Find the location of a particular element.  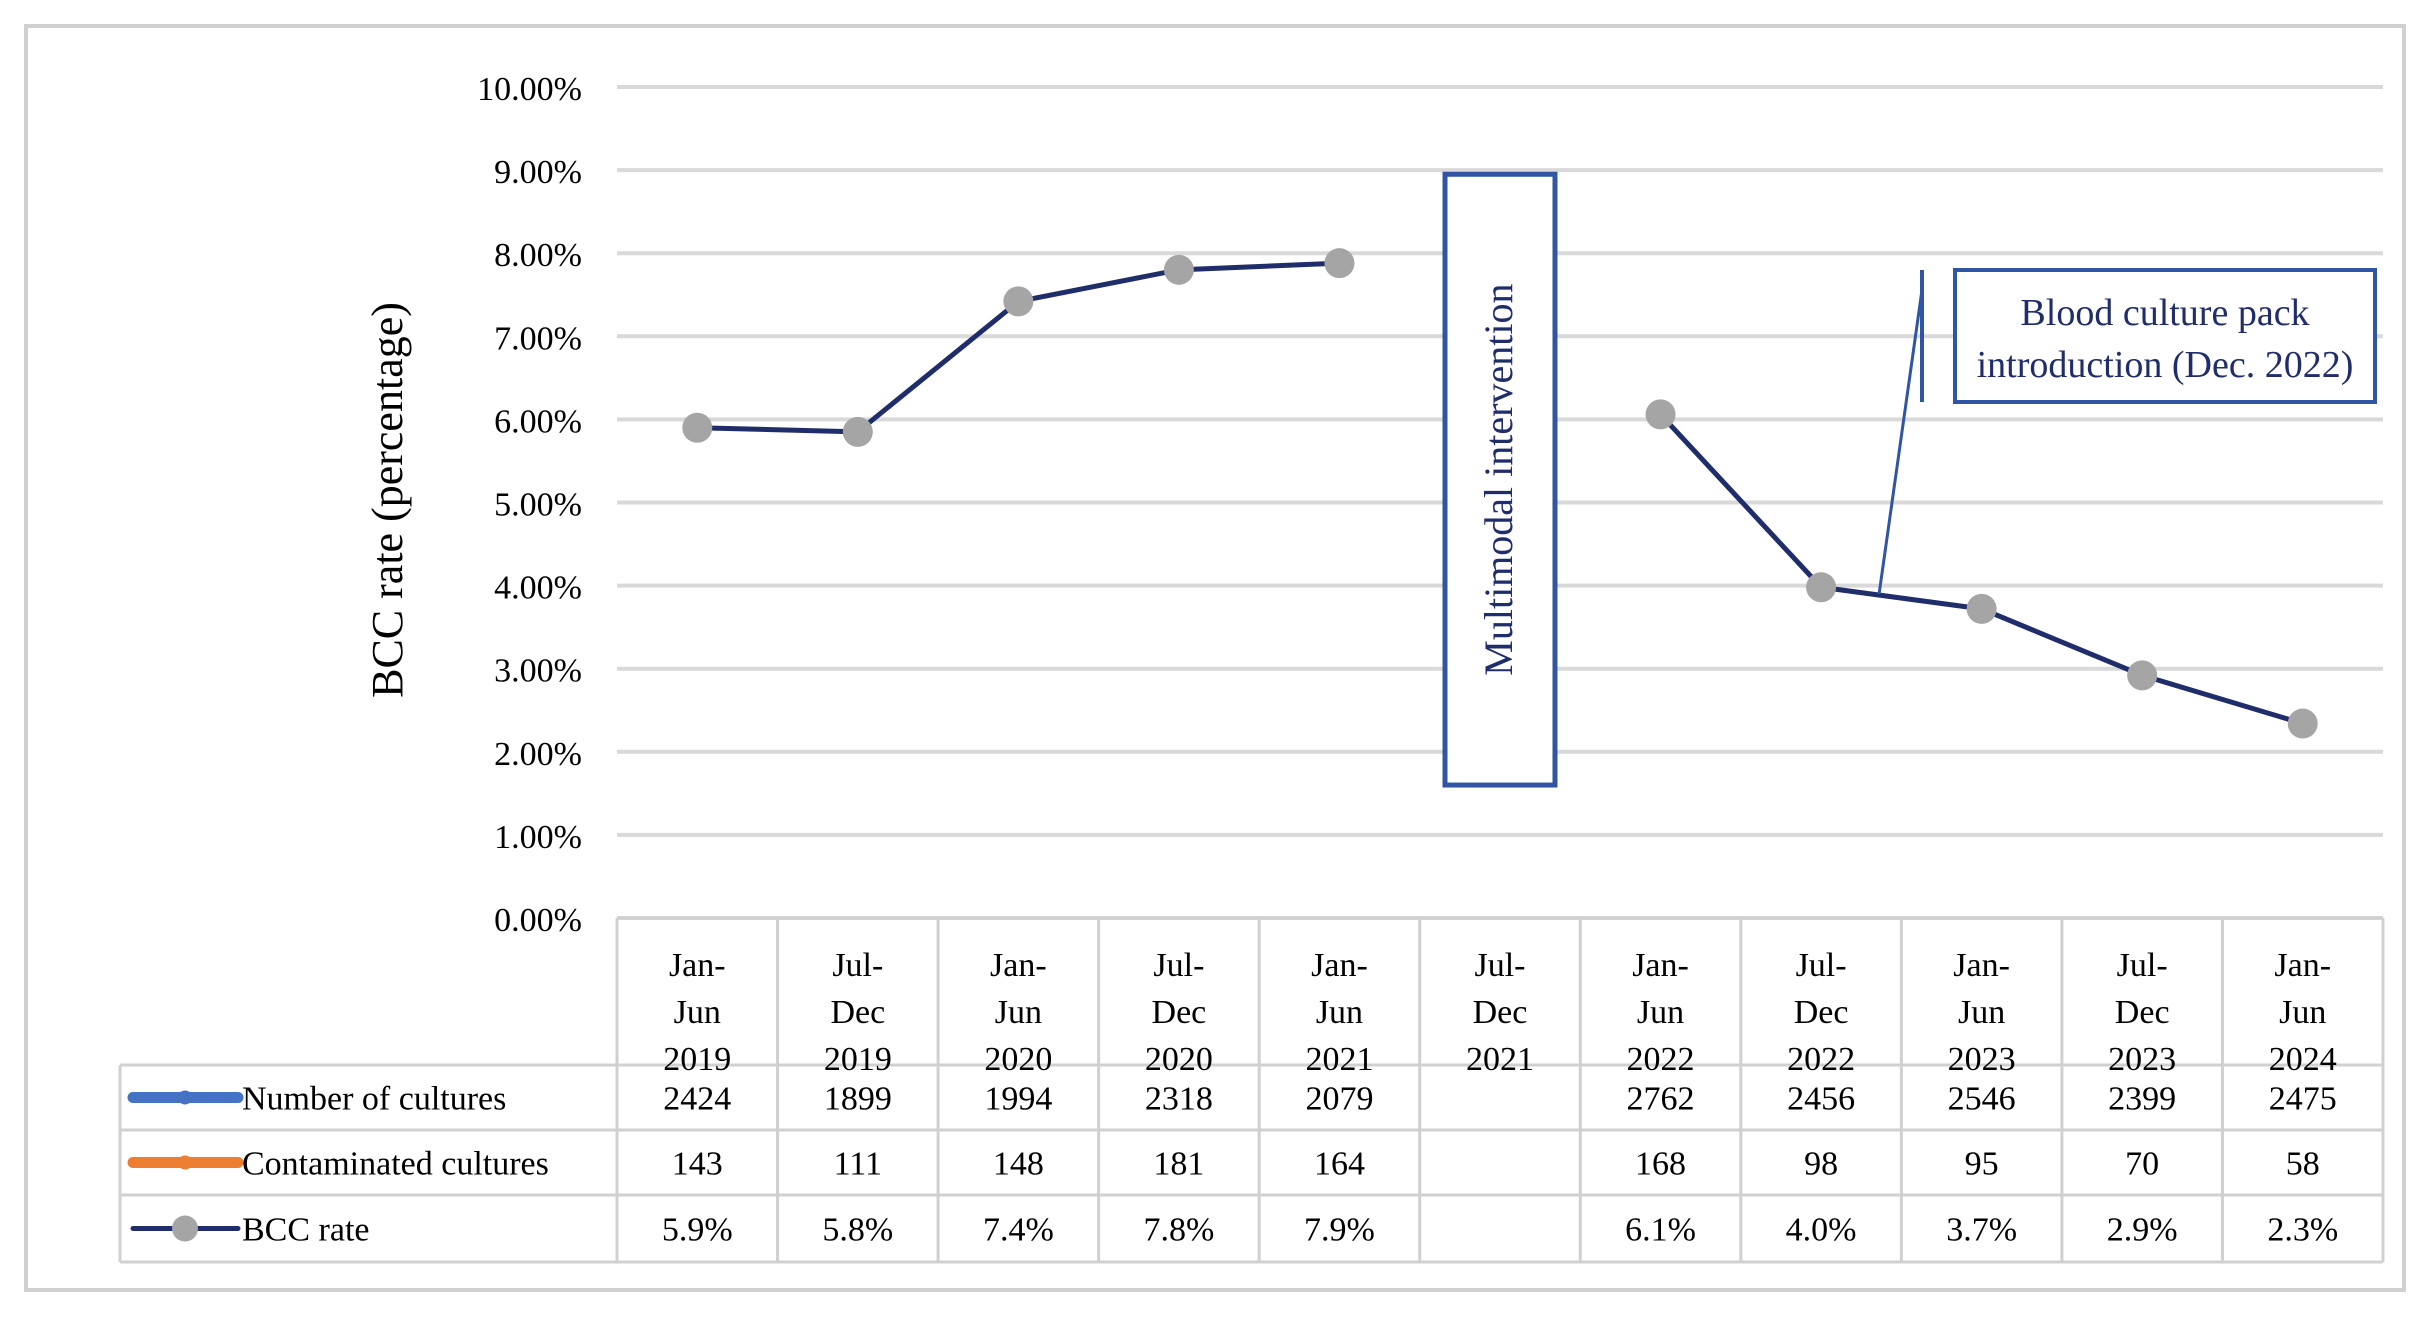

y-axis-label: BCC rate (percentage) is located at coordinates (387, 500).